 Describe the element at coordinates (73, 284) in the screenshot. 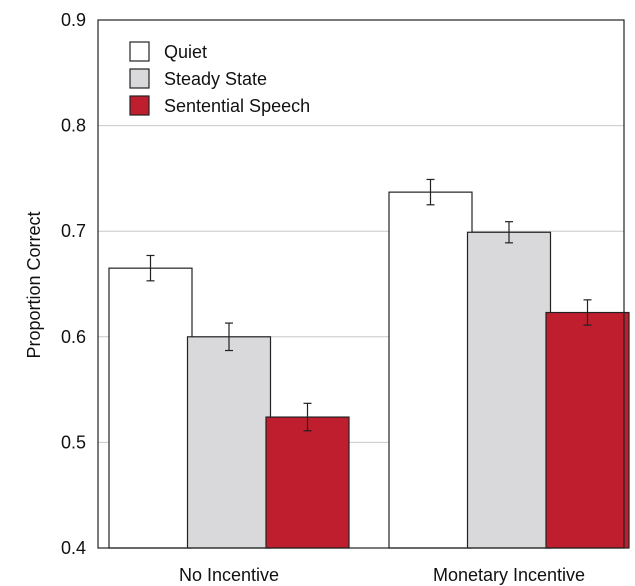

I see `y-tick-labels: 0.4 0.5 0.6 0.7 0.8 0.9` at that location.